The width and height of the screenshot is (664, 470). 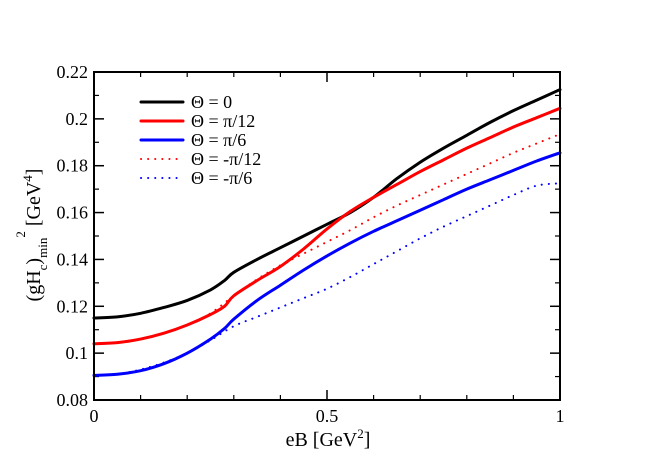 What do you see at coordinates (218, 140) in the screenshot?
I see `legend-label-3: Θ = π/6` at bounding box center [218, 140].